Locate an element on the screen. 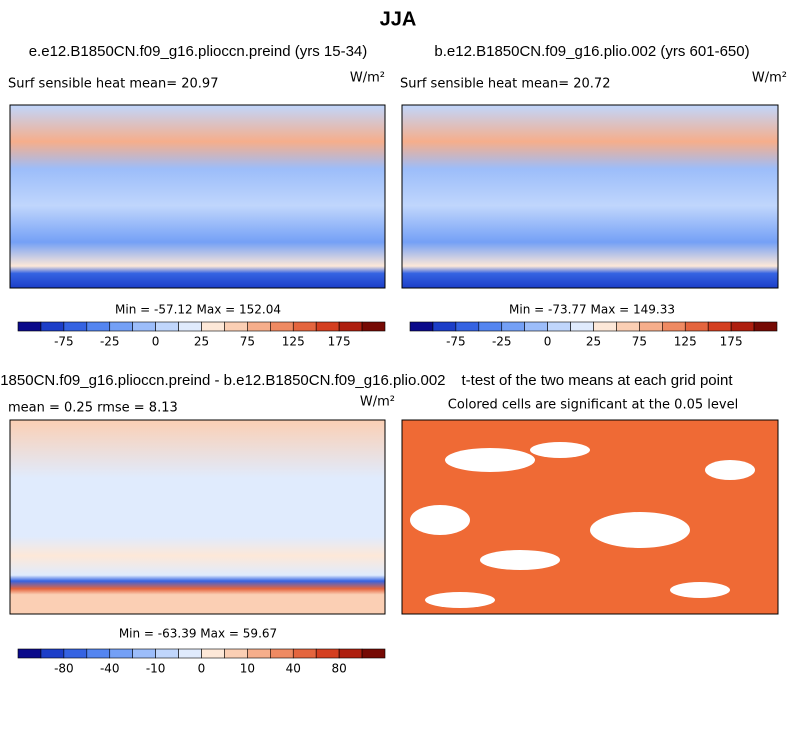 Image resolution: width=795 pixels, height=737 pixels. min-max: Min = -57.12 Max = 152.04 is located at coordinates (198, 310).